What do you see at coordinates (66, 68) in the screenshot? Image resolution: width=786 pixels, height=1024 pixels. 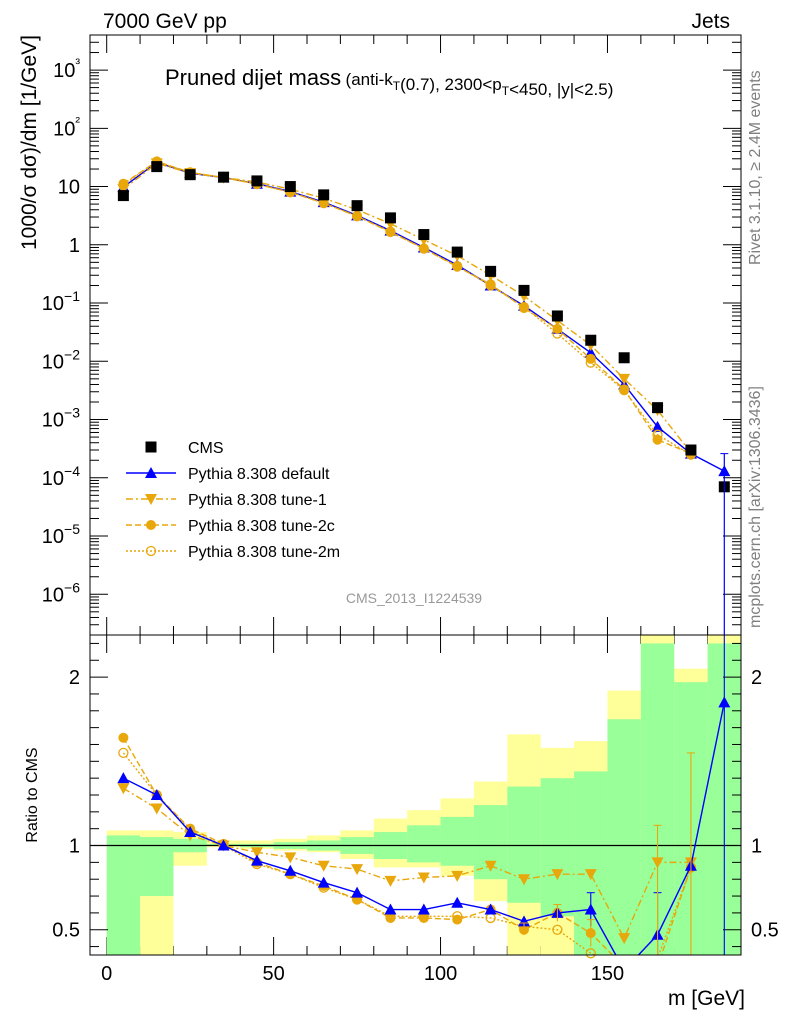 I see `main-ytick-label: 10³` at bounding box center [66, 68].